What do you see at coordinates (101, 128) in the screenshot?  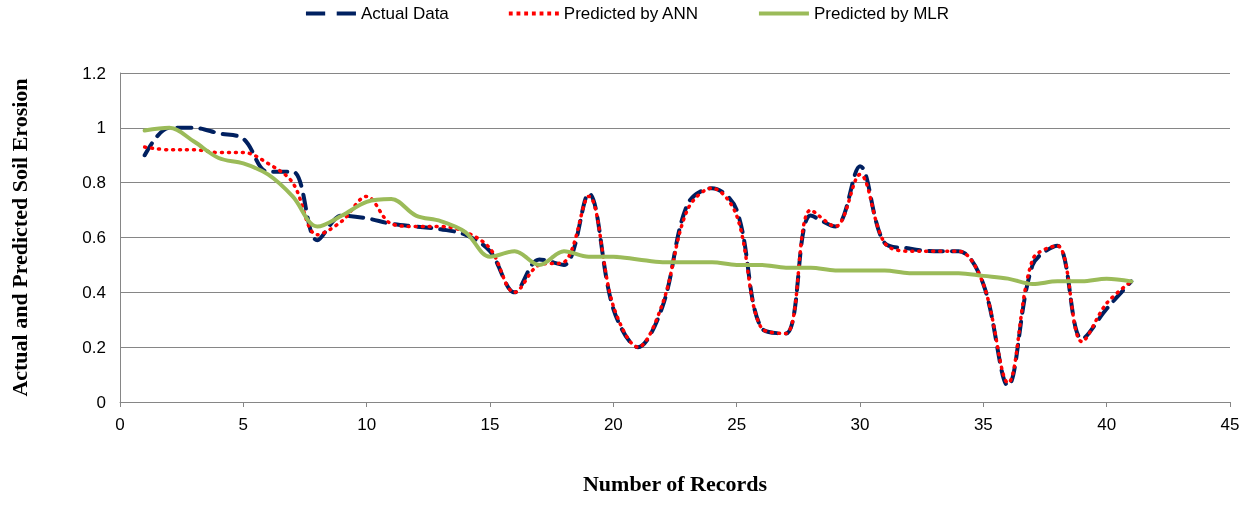 I see `y-tick-label: 1` at bounding box center [101, 128].